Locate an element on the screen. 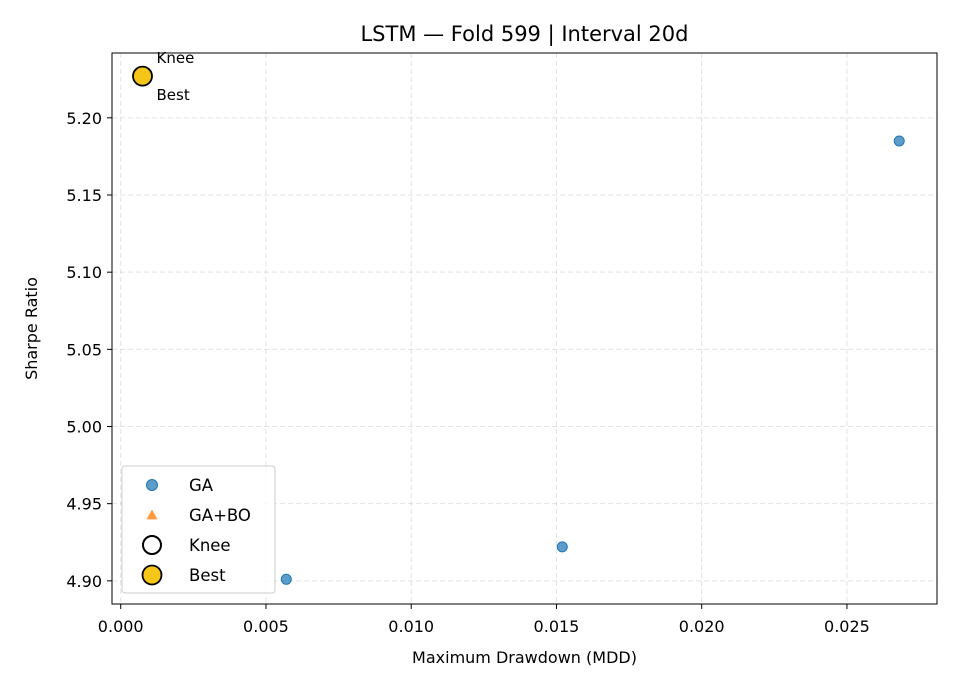 The image size is (960, 690). x-tick-label: 0.015 is located at coordinates (557, 626).